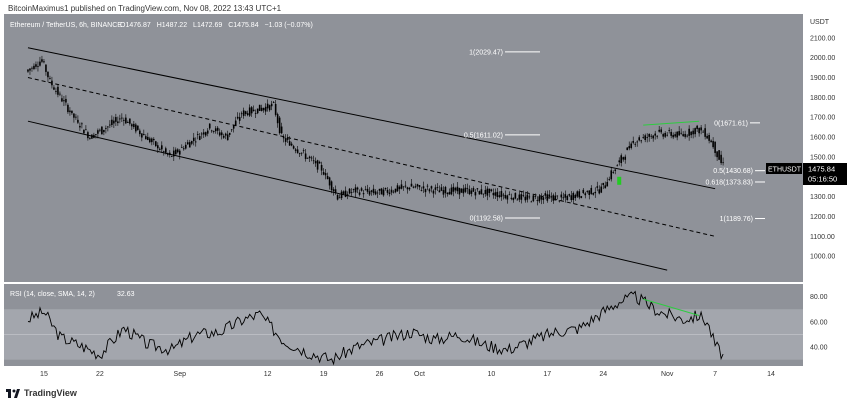 The width and height of the screenshot is (850, 403). I want to click on signal-marker, so click(619, 180).